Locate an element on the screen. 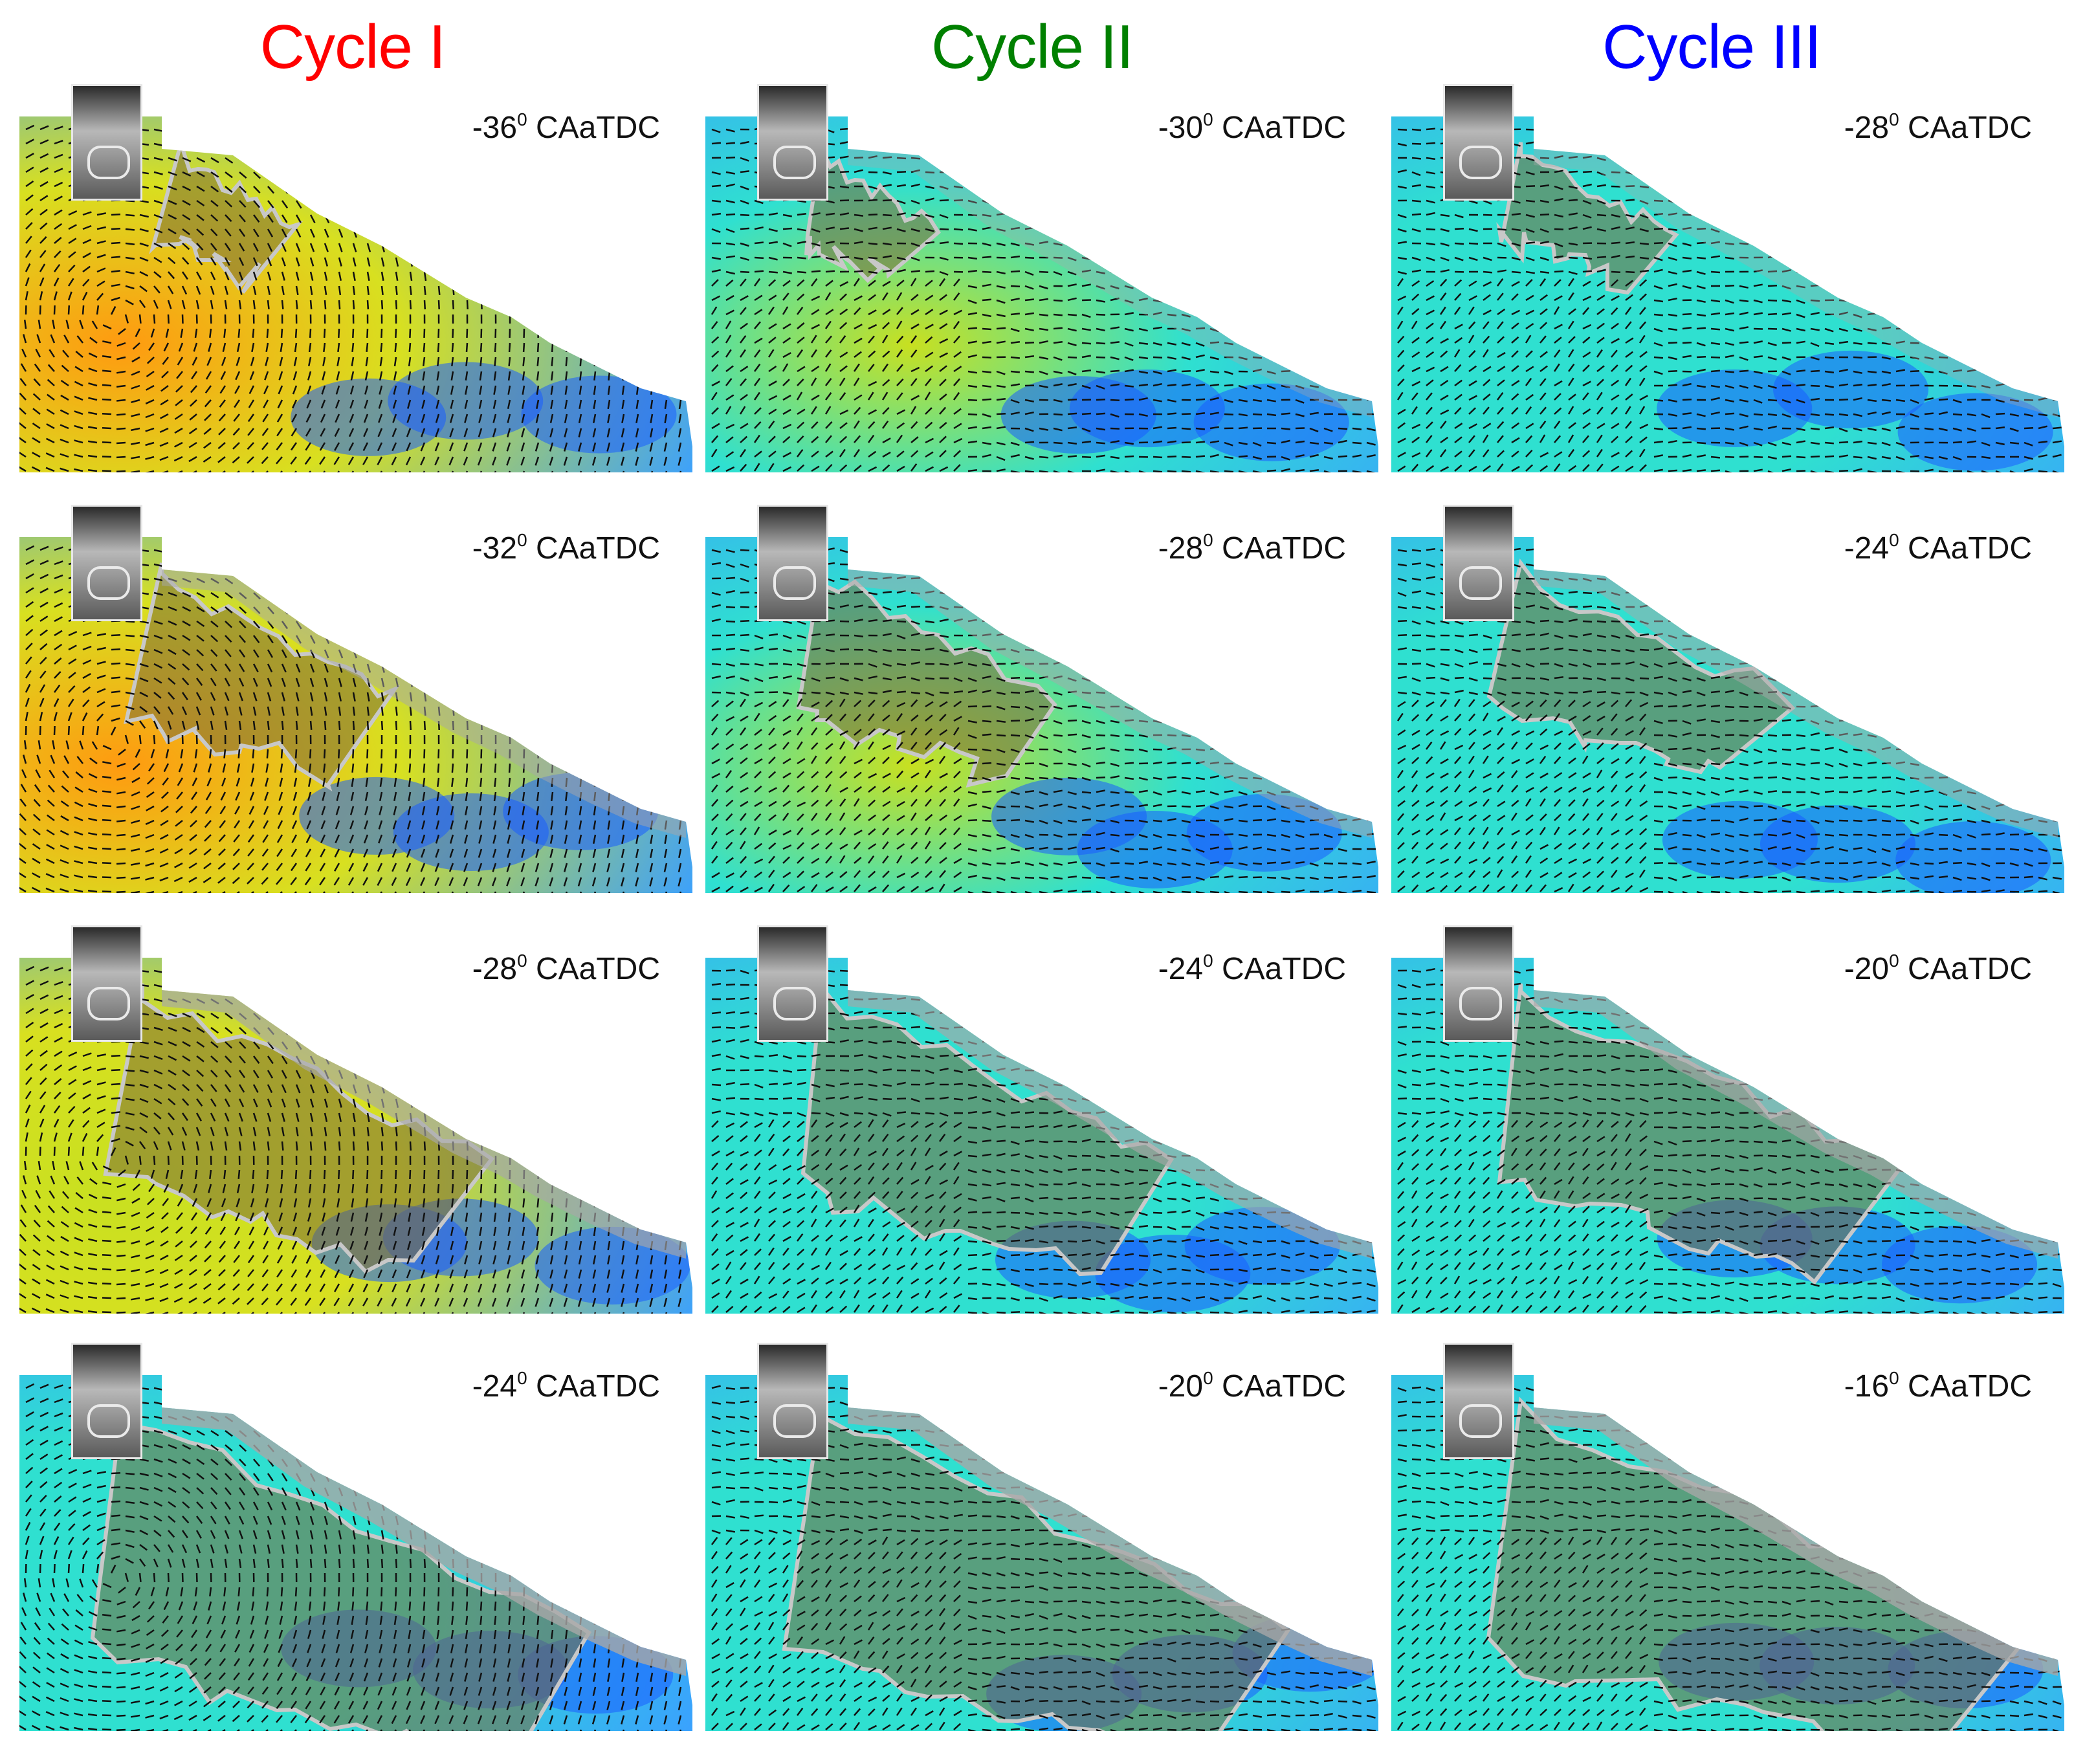  column-title-cycle-1: Cycle I is located at coordinates (352, 47).